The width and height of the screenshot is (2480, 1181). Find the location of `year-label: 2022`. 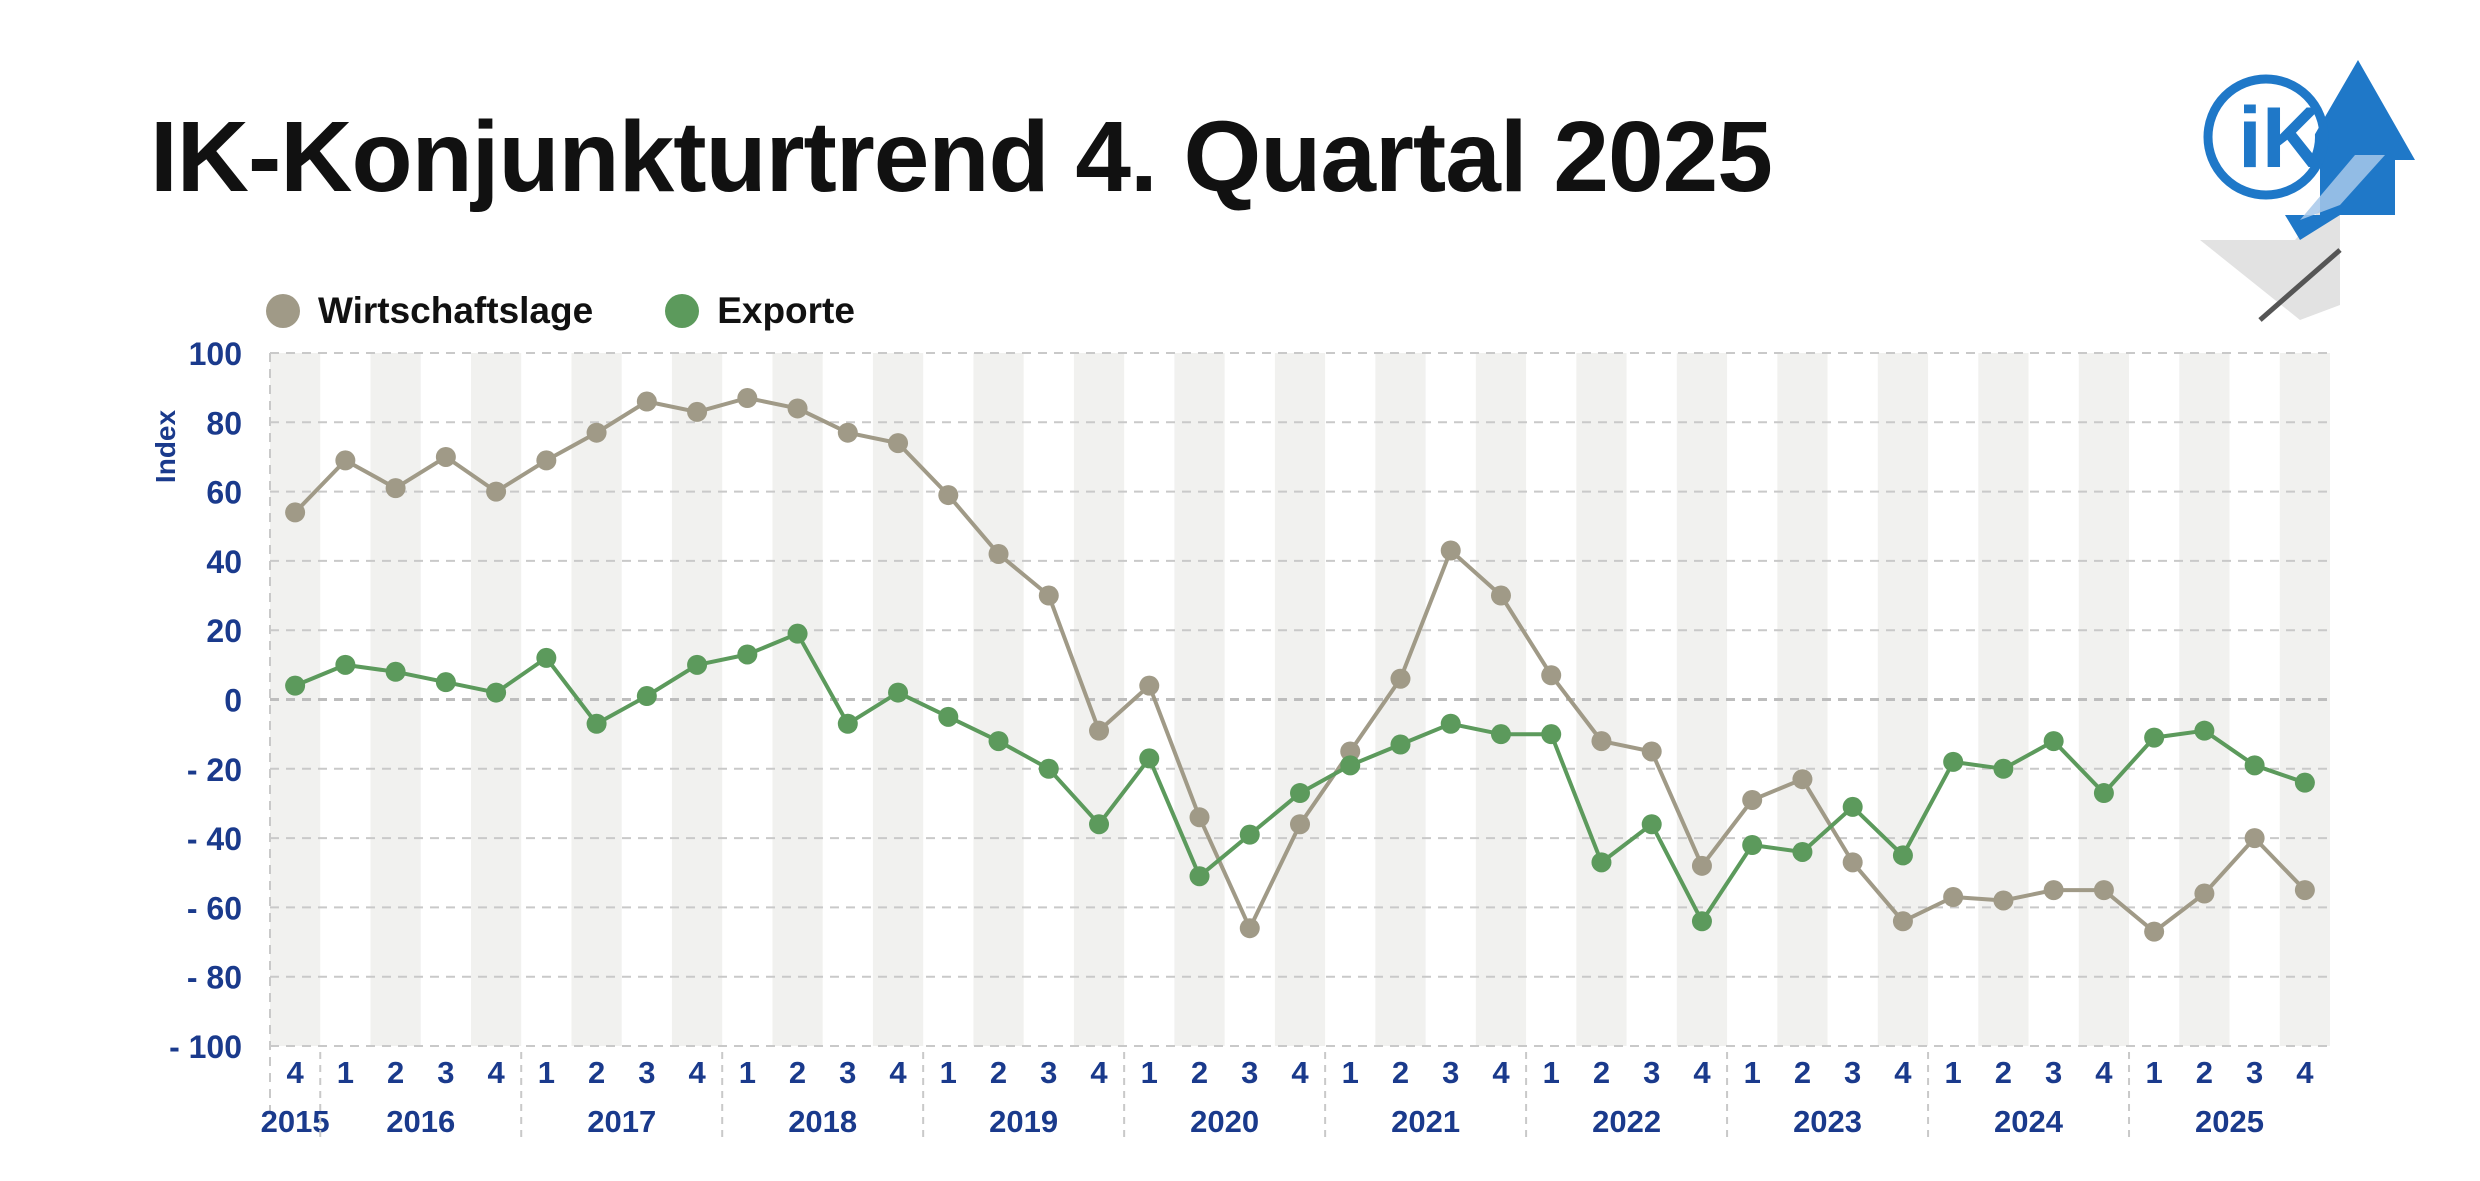

year-label: 2022 is located at coordinates (1626, 1121).